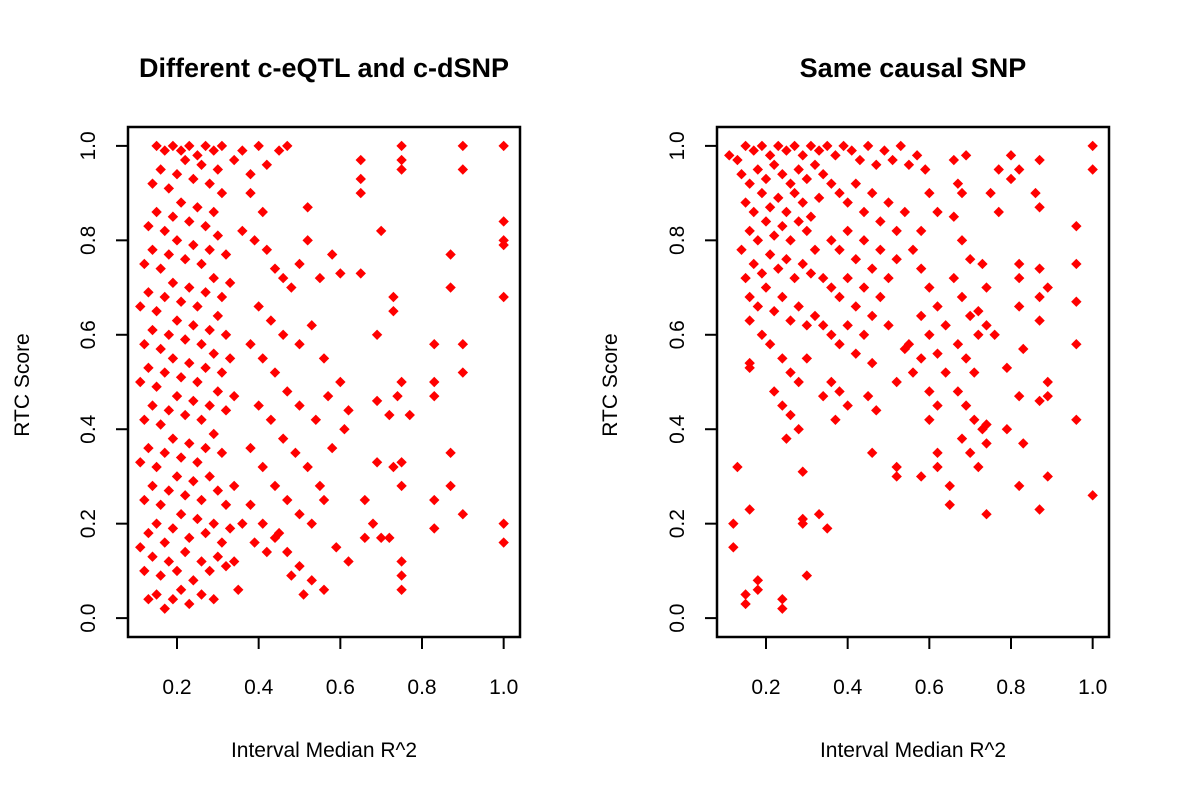 This screenshot has width=1177, height=800. I want to click on right-x-axis-label: Interval Median R^2, so click(913, 750).